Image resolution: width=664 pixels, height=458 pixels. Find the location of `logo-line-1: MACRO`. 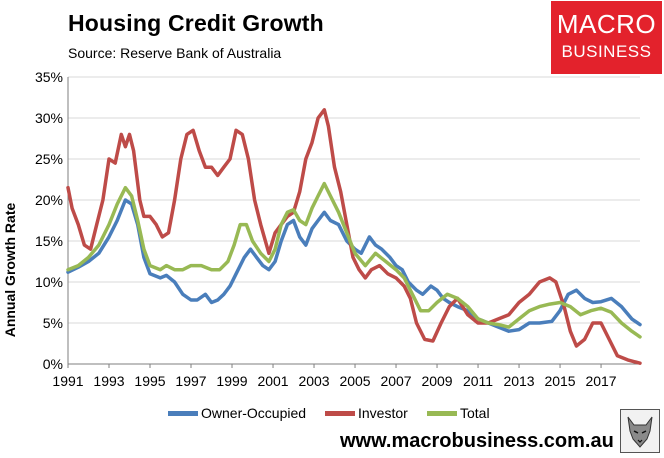

logo-line-1: MACRO is located at coordinates (606, 24).